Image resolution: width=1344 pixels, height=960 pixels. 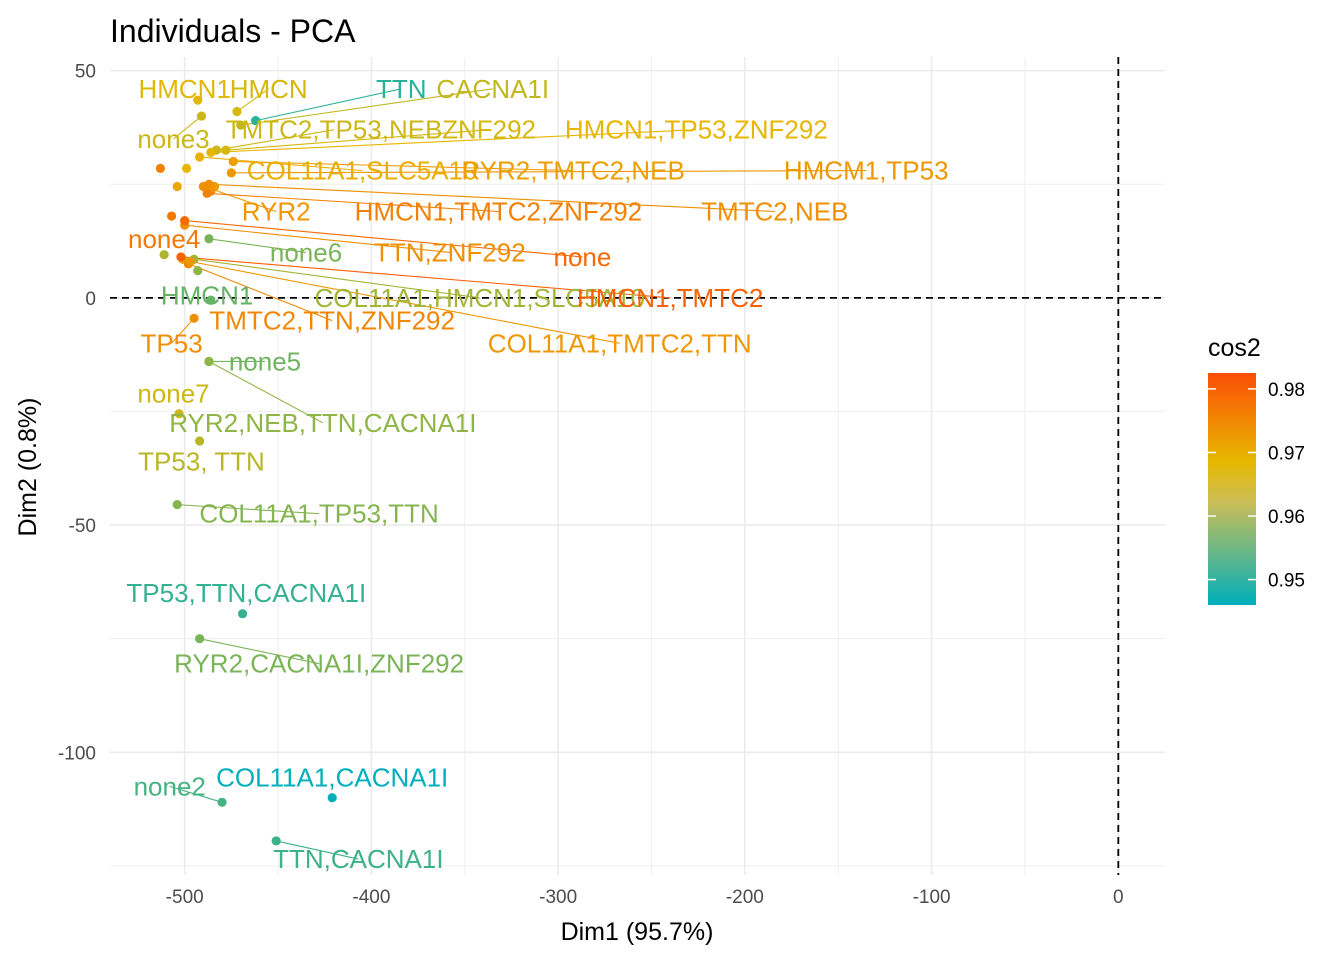 I want to click on point-label: RYR2, so click(x=276, y=212).